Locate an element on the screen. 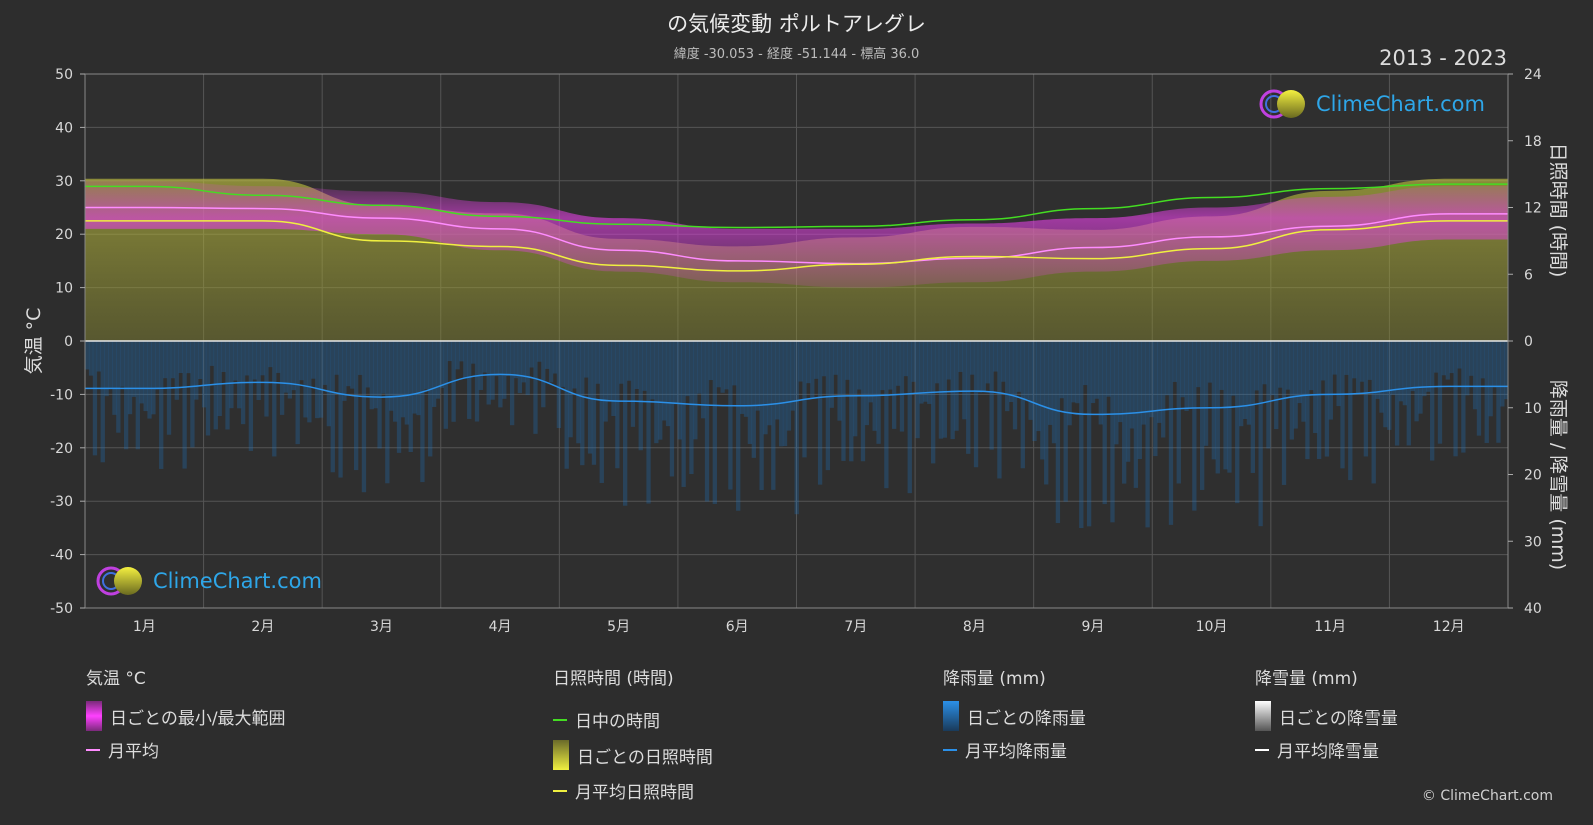  logo-text: ClimeChart.com is located at coordinates (237, 581).